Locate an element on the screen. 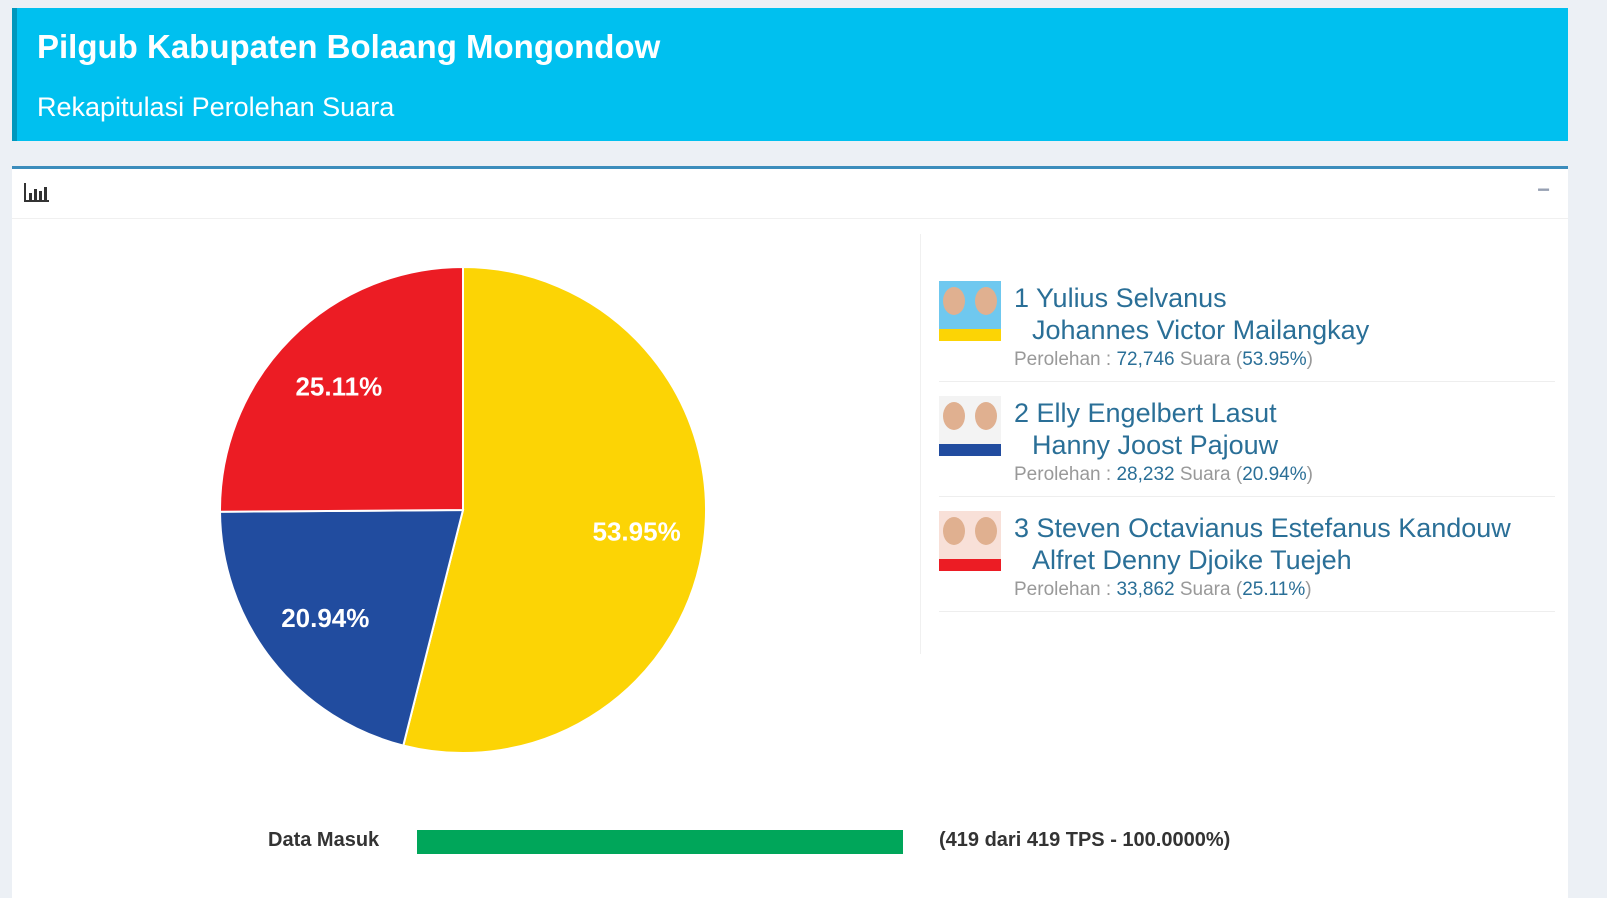 The image size is (1607, 898). votes-percent: 20.94% is located at coordinates (1274, 474).